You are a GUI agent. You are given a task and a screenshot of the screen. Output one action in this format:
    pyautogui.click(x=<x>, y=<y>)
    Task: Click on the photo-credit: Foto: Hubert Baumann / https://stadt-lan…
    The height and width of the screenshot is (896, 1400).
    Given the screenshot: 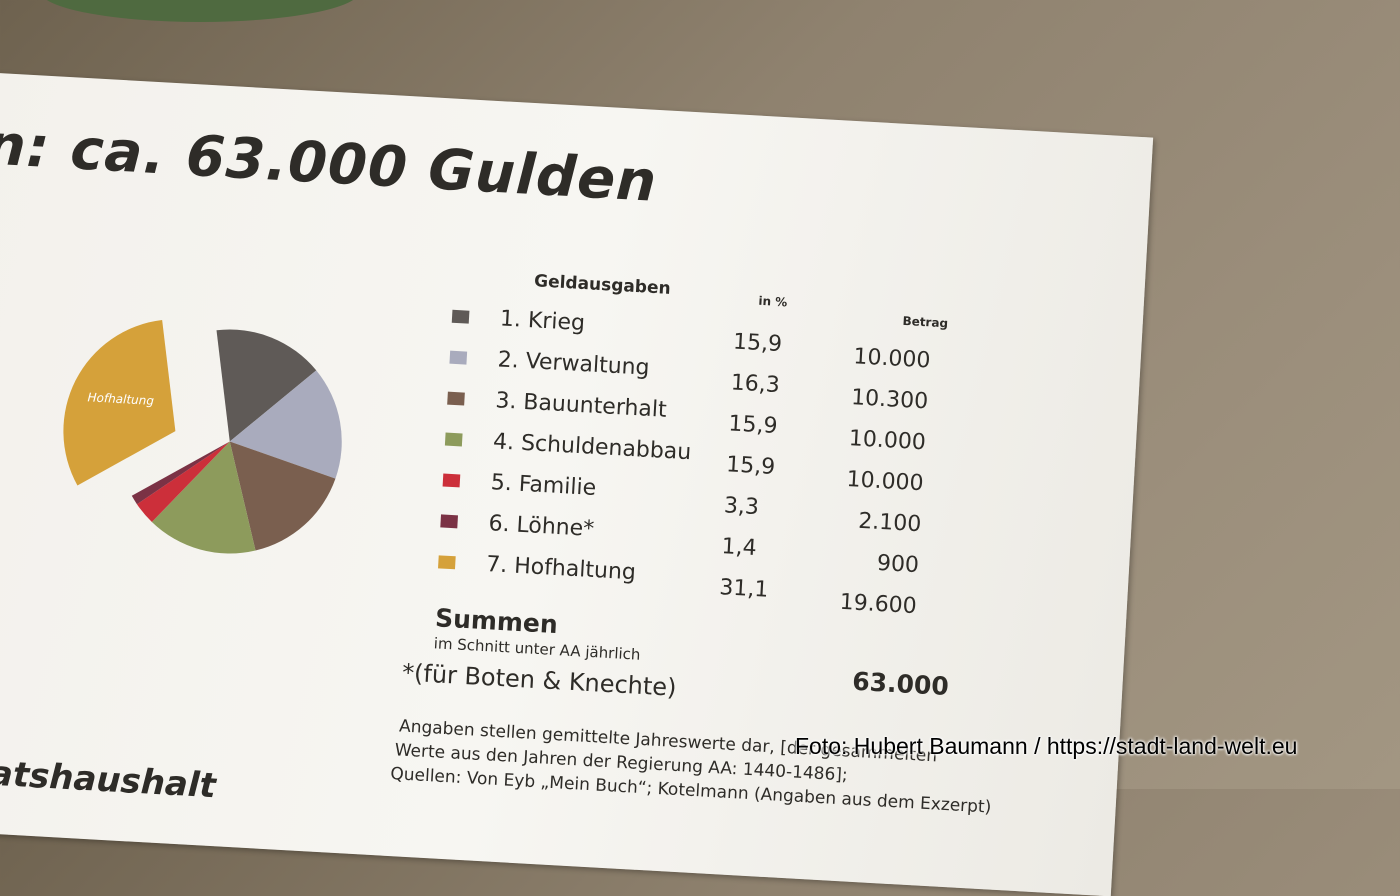 What is the action you would take?
    pyautogui.click(x=1046, y=746)
    